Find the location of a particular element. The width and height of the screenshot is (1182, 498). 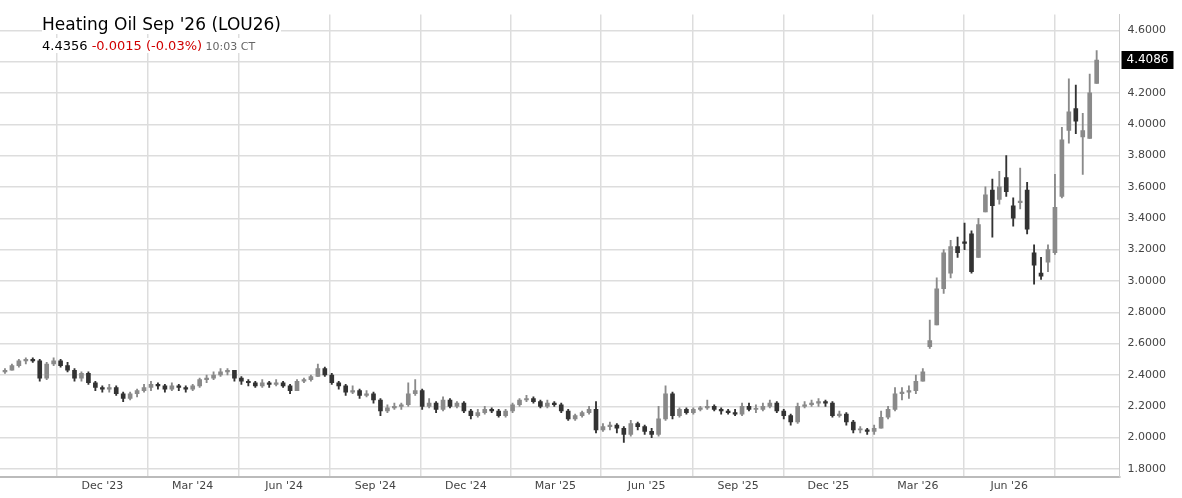

text: 4.4086 is located at coordinates (1147, 59).